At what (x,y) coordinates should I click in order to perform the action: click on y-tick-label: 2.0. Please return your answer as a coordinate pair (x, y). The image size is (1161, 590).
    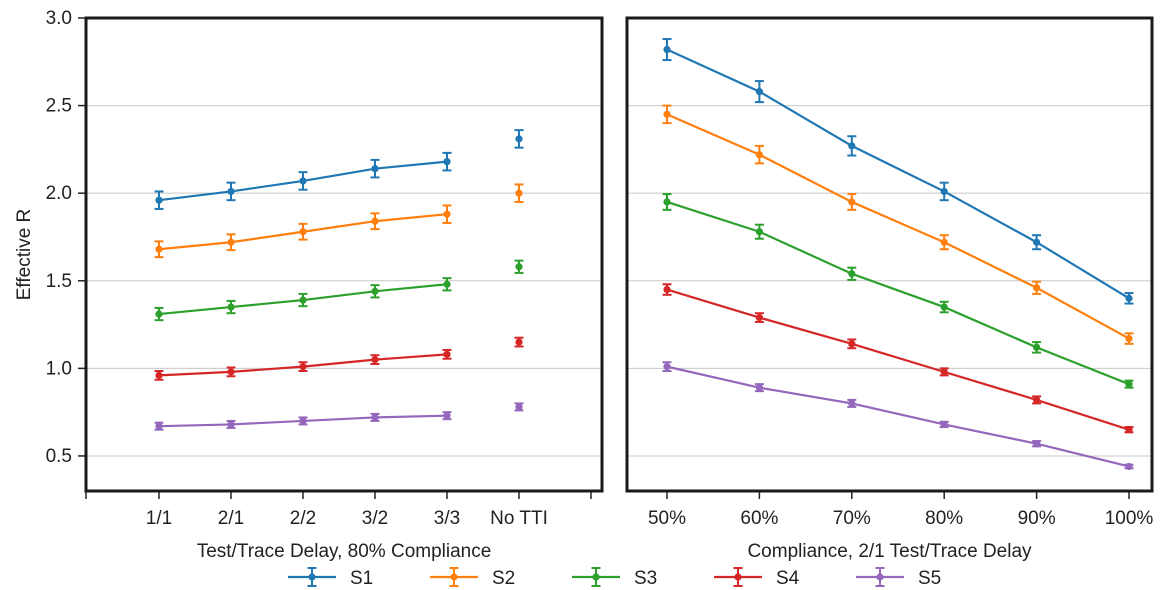
    Looking at the image, I should click on (59, 193).